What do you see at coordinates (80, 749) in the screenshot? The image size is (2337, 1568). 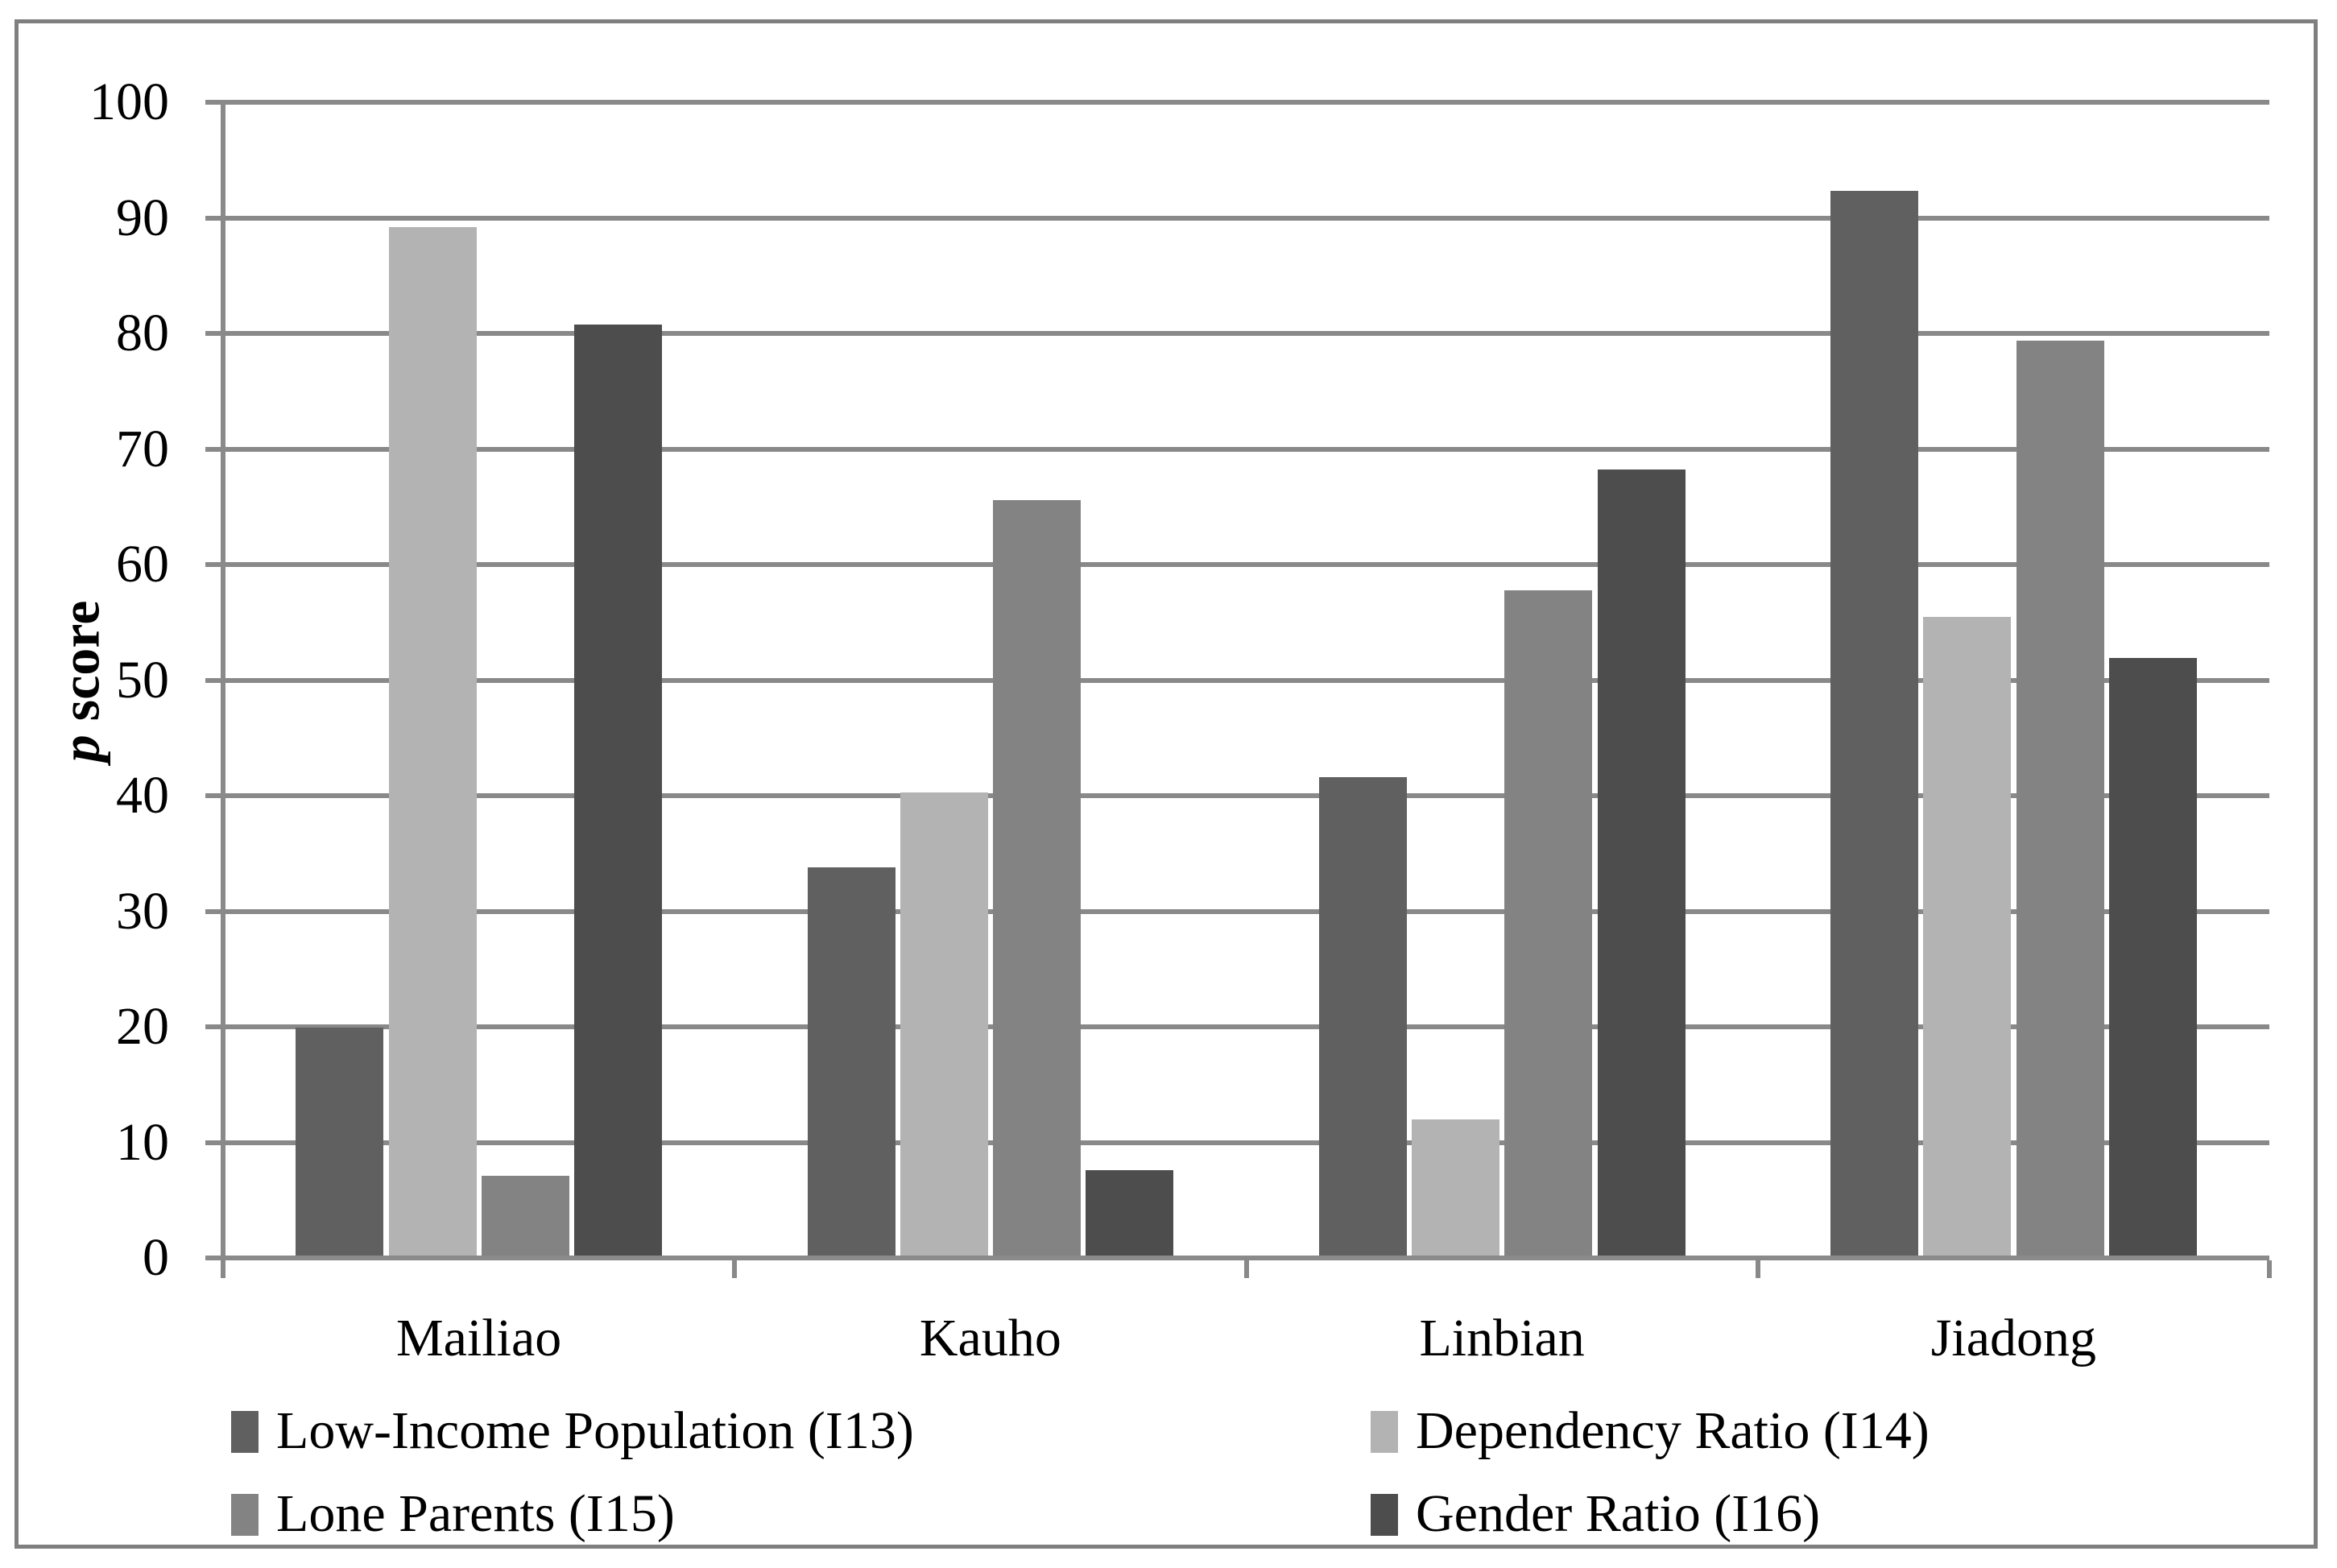 I see `y-axis-title-italic-part: p` at bounding box center [80, 749].